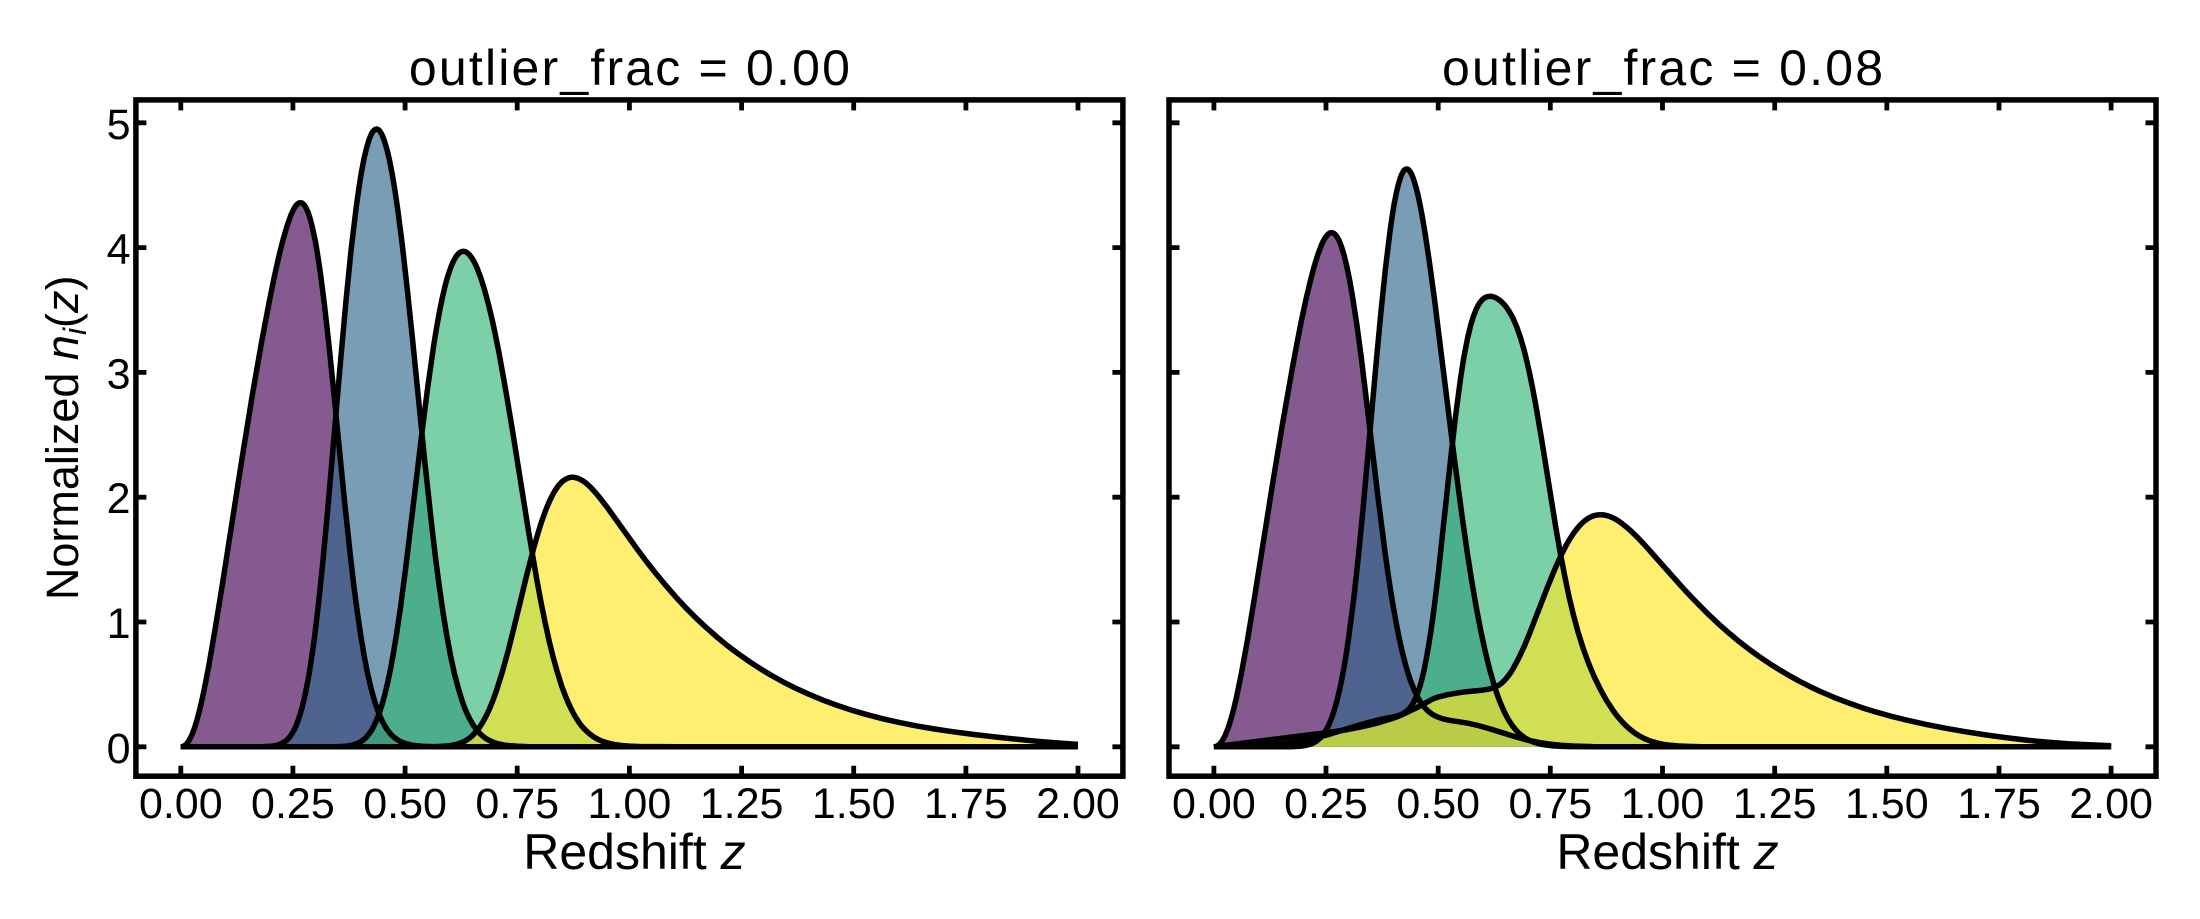 The height and width of the screenshot is (919, 2200). Describe the element at coordinates (119, 624) in the screenshot. I see `svg-text: 1` at that location.